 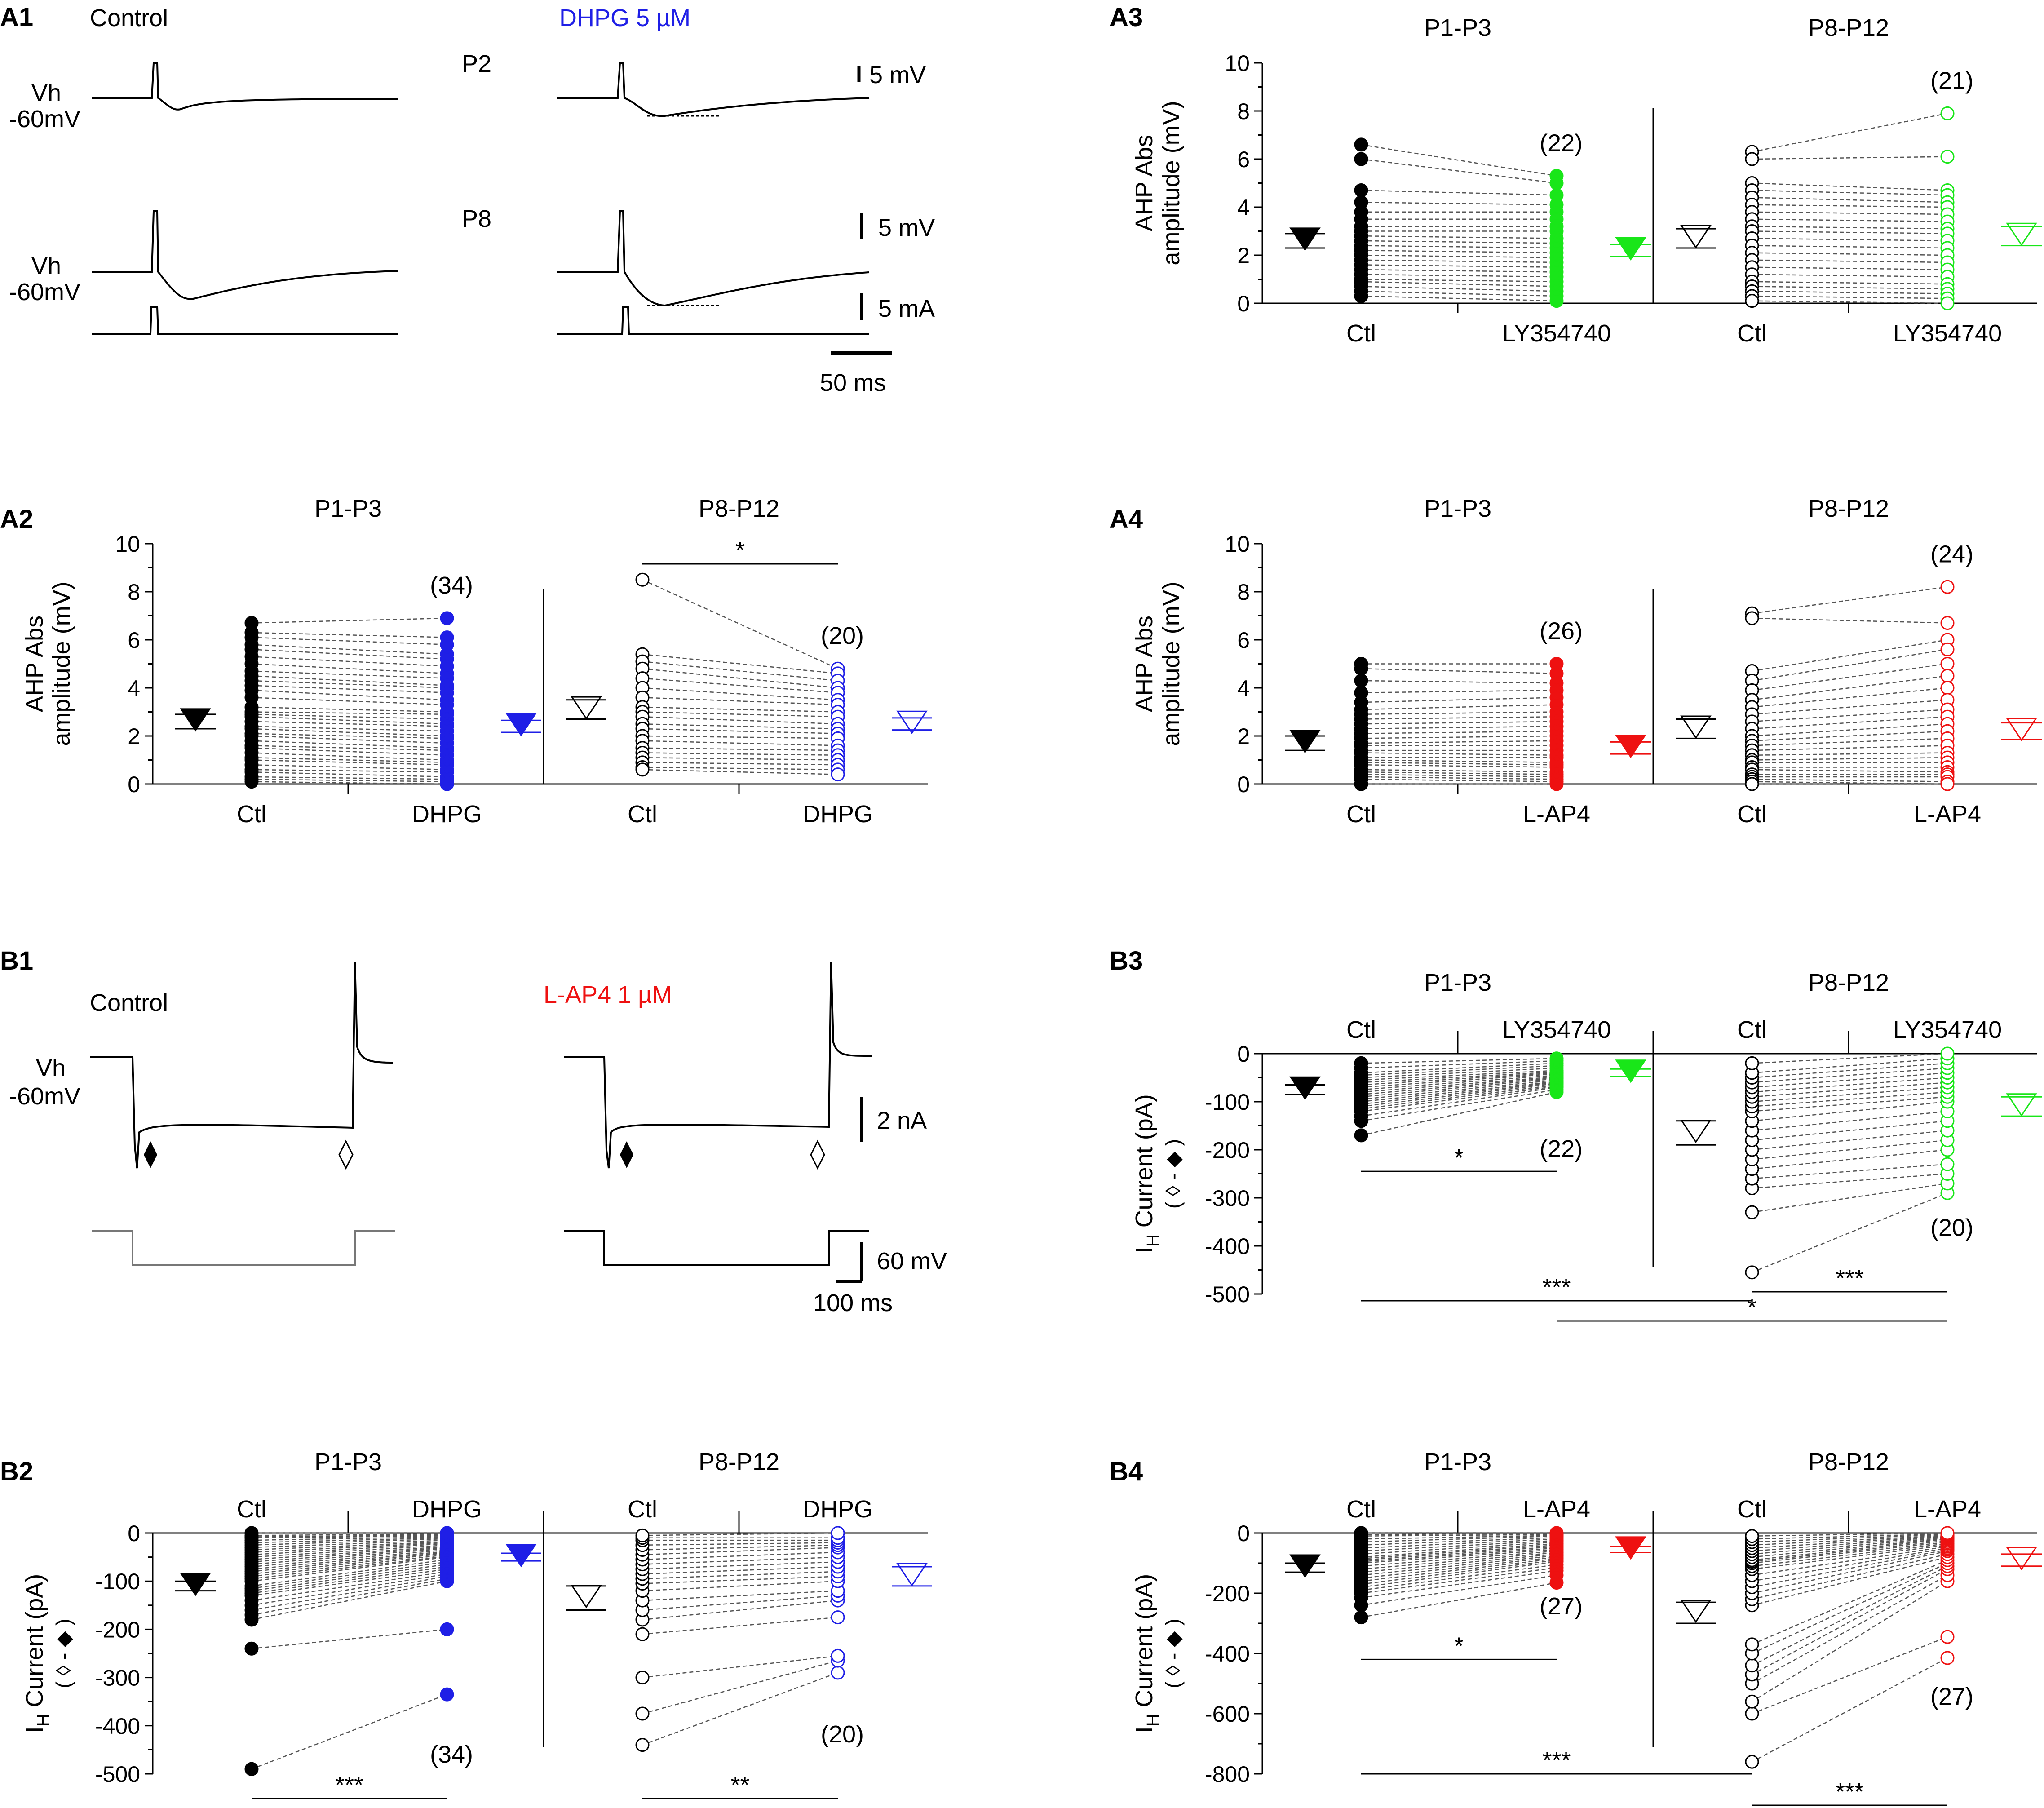 What do you see at coordinates (739, 1462) in the screenshot?
I see `group-title: P8-P12` at bounding box center [739, 1462].